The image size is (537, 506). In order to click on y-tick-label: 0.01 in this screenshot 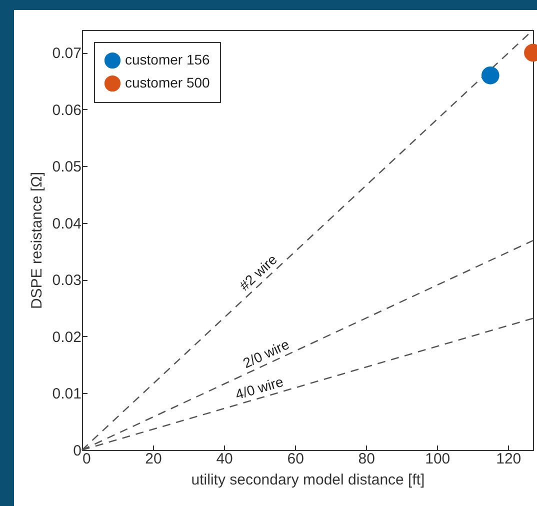, I will do `click(67, 394)`.